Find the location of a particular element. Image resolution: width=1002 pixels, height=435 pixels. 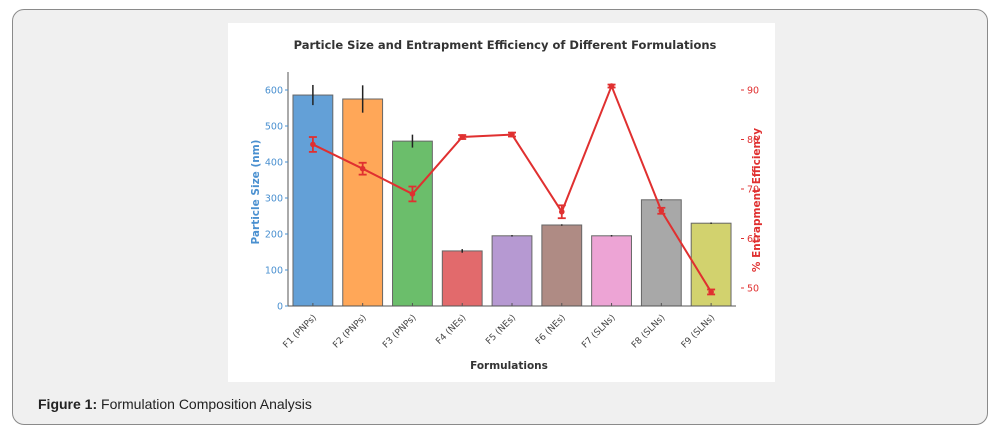

y-tick-label: 500 is located at coordinates (274, 127).